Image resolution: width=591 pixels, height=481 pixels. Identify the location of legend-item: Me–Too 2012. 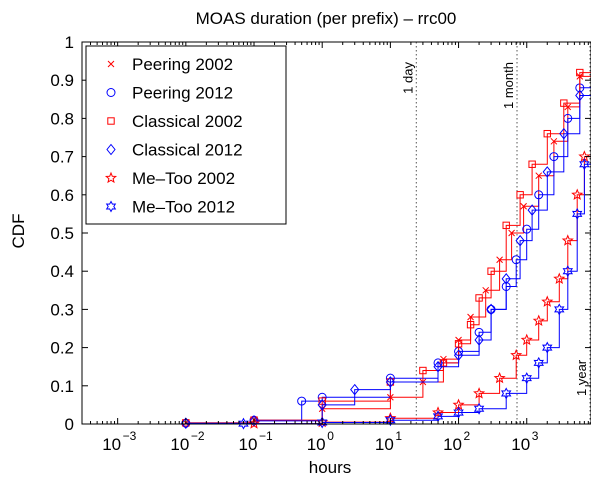
(170, 207).